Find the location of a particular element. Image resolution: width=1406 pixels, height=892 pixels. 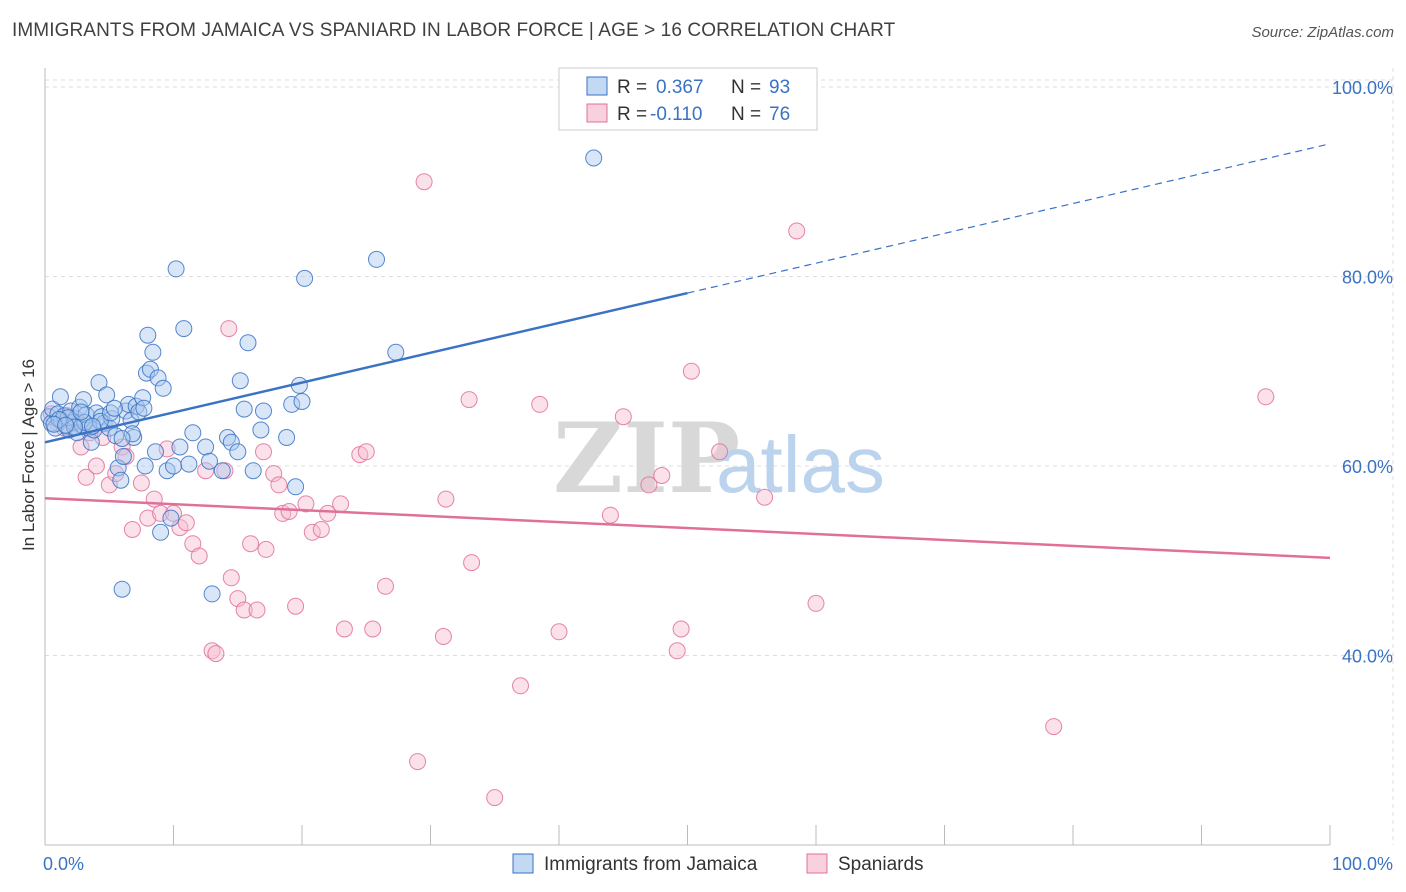

y-tick-label-2: 80.0% is located at coordinates (1367, 277).